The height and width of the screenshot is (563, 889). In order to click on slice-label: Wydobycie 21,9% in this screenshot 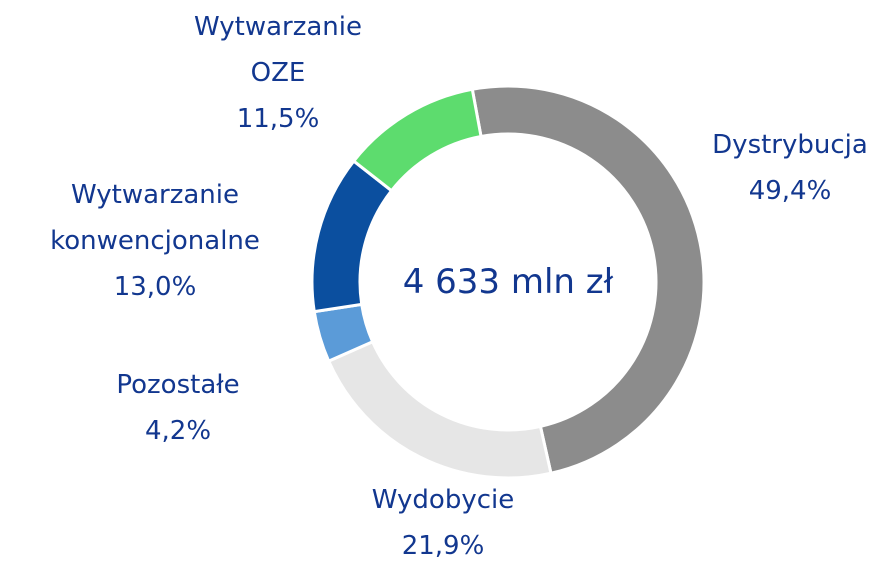, I will do `click(443, 520)`.